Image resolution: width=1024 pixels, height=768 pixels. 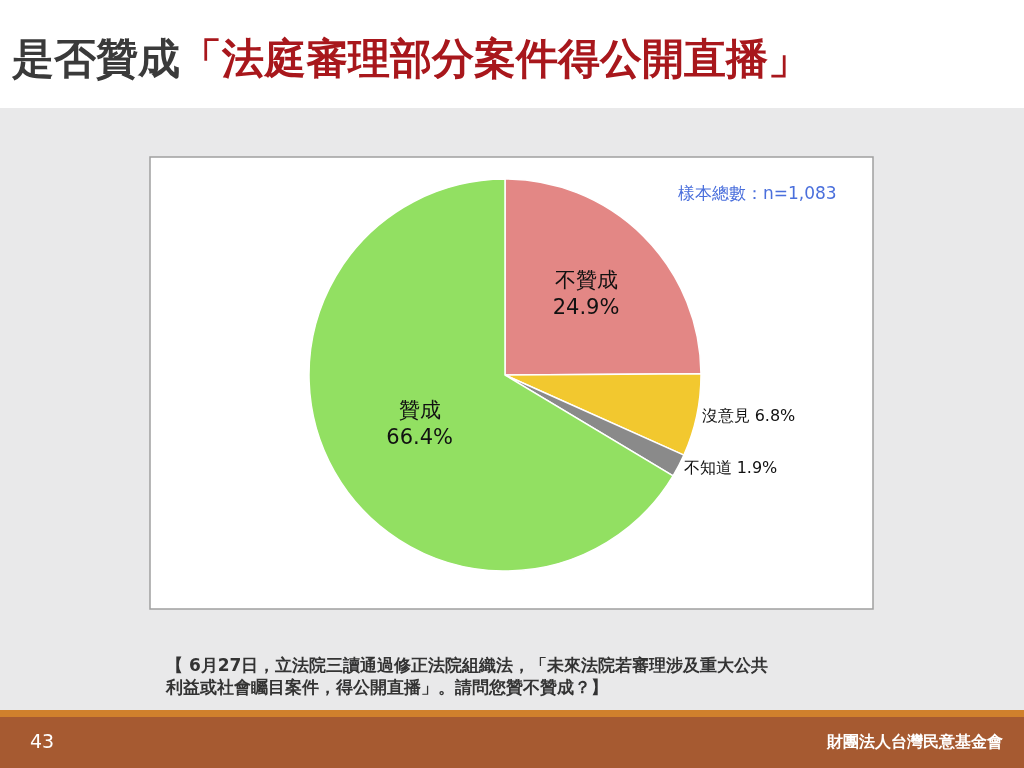 What do you see at coordinates (757, 193) in the screenshot?
I see `text: 樣本總數：n=1,083` at bounding box center [757, 193].